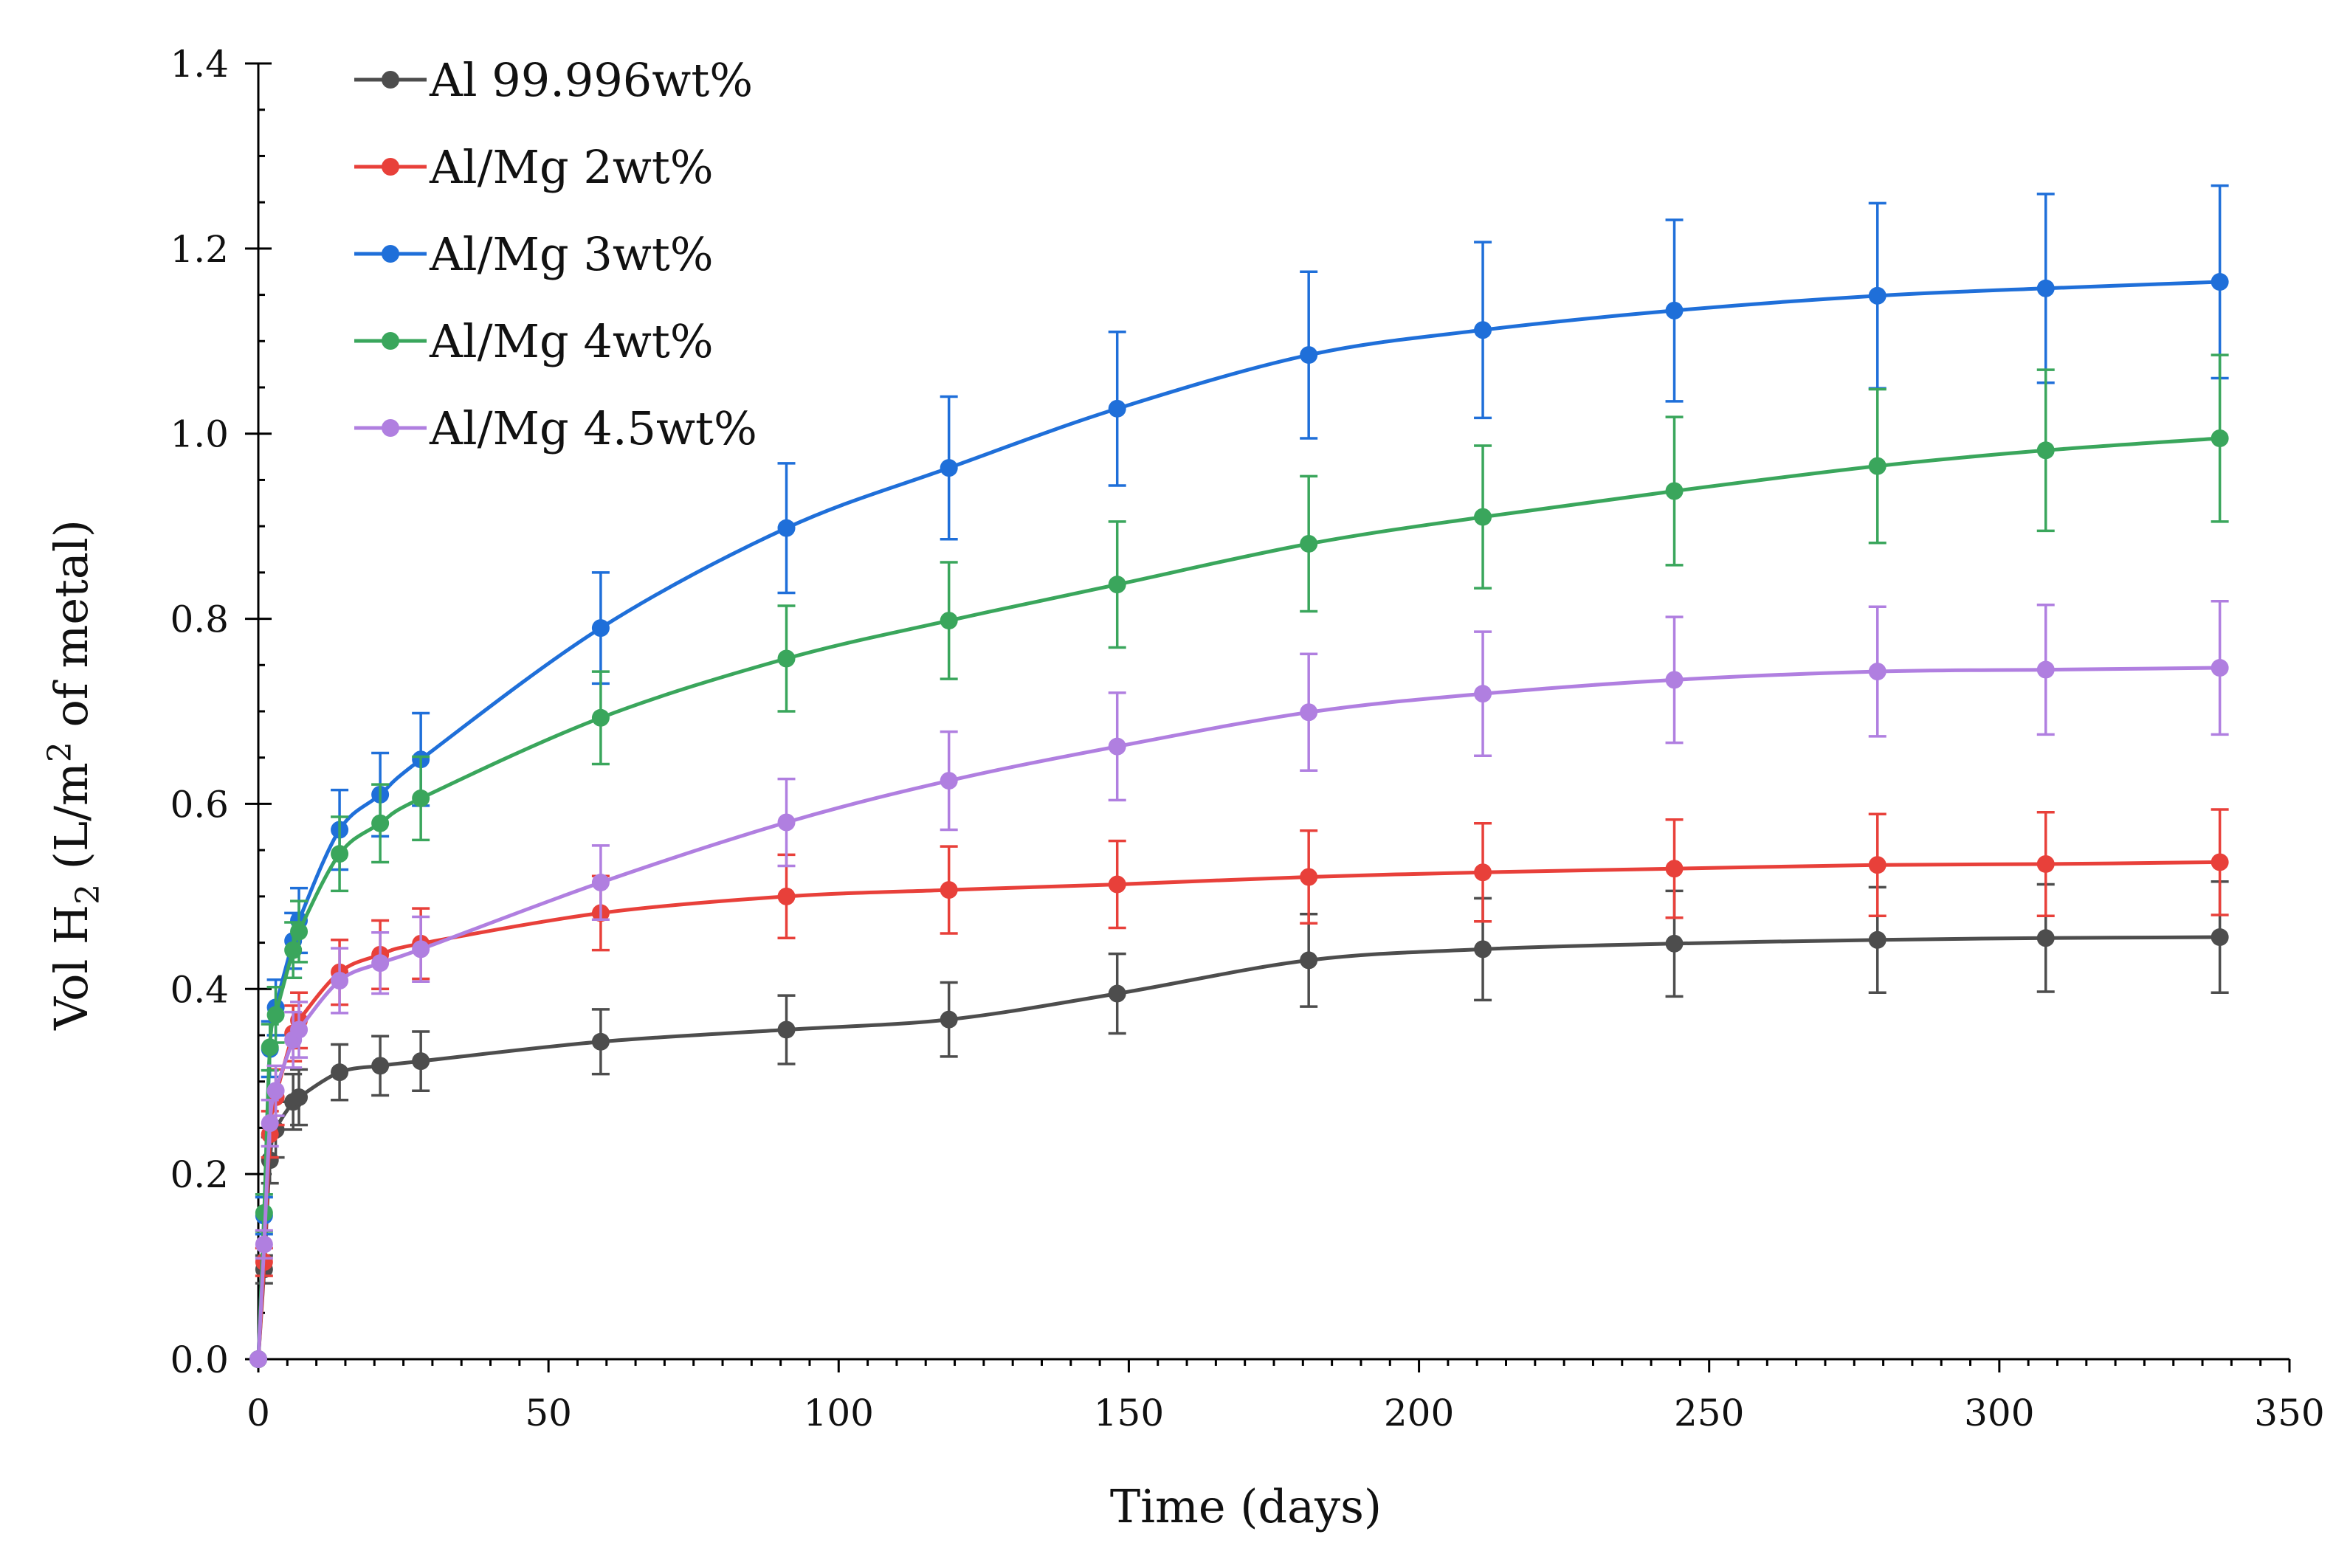  I want to click on legend-item: Al/Mg 4.5wt%, so click(555, 428).